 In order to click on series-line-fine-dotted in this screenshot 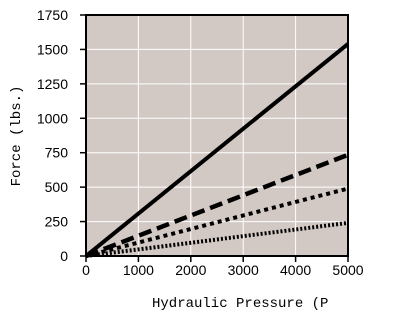, I will do `click(217, 239)`.